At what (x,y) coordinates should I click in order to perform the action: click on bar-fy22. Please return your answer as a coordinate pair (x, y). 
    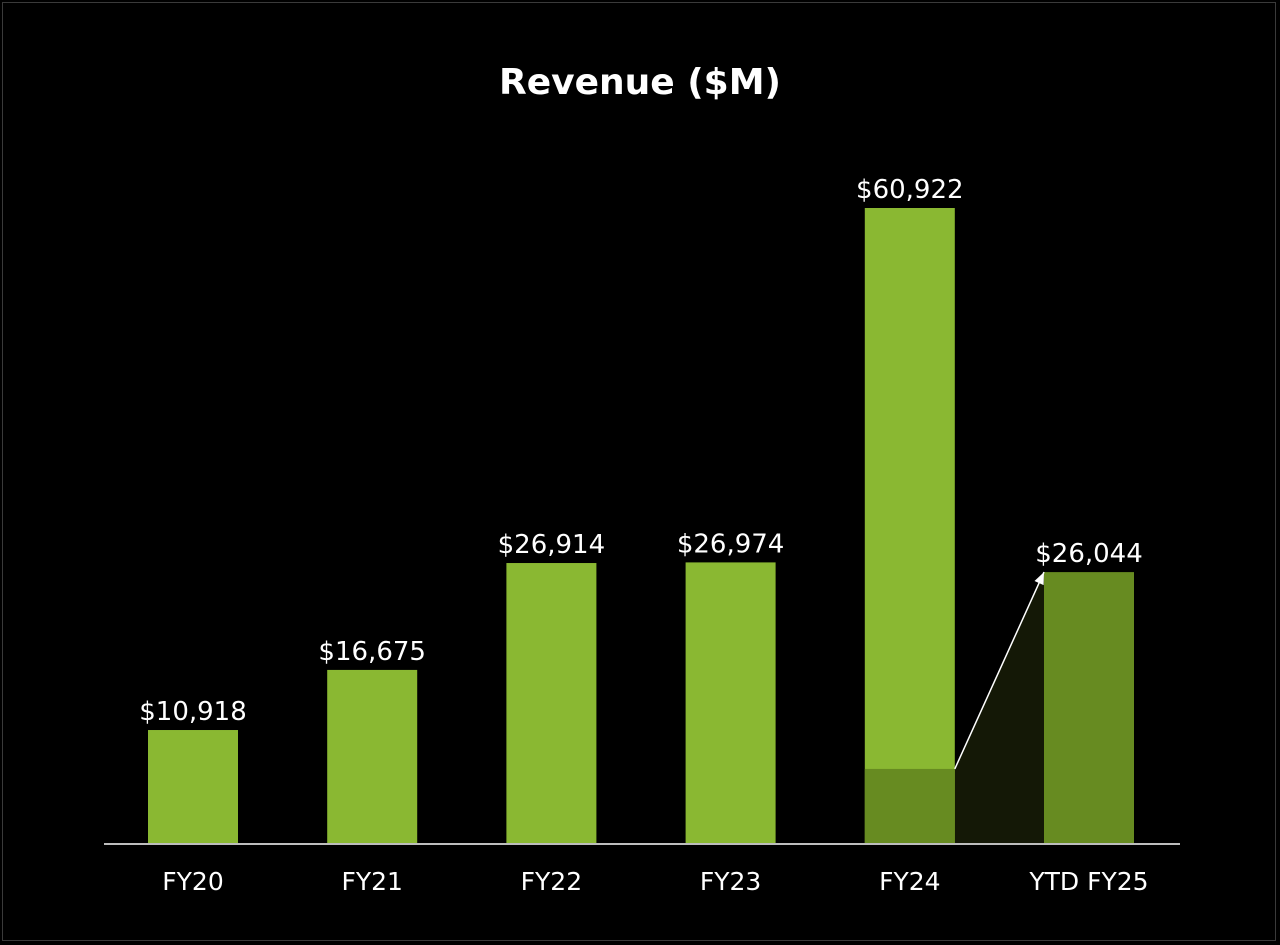
    Looking at the image, I should click on (551, 703).